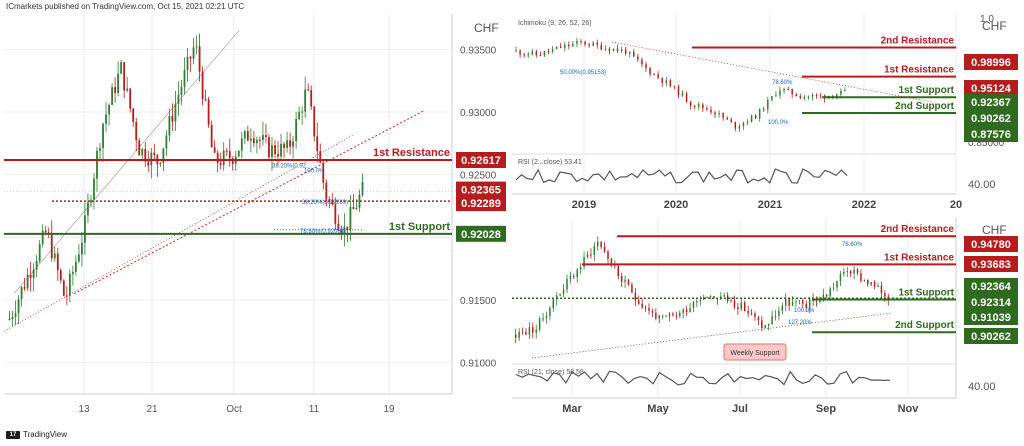 This screenshot has width=1024, height=446. What do you see at coordinates (234, 409) in the screenshot?
I see `x-tick-label: Oct` at bounding box center [234, 409].